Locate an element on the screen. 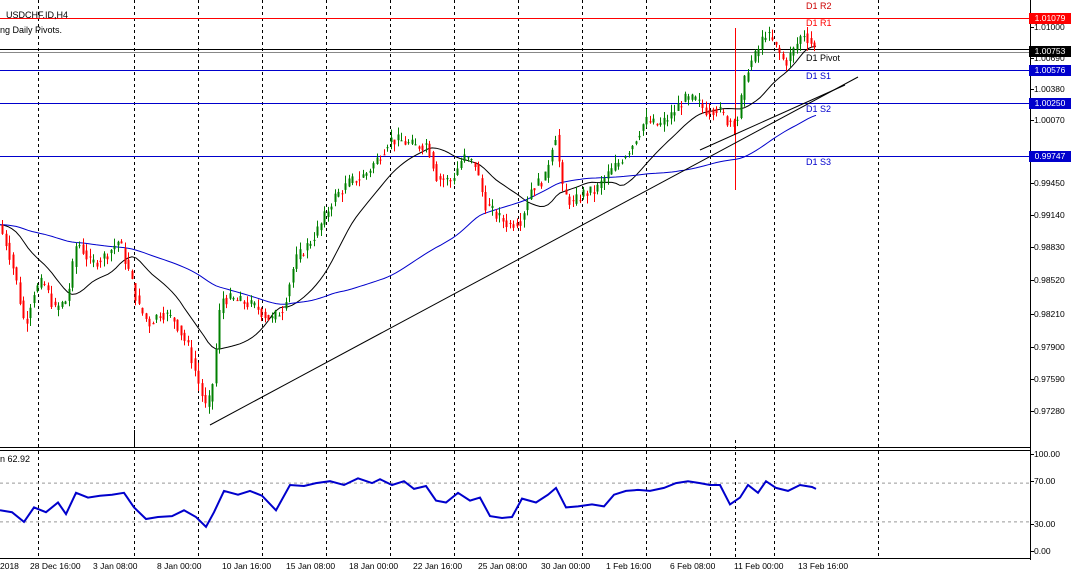 The image size is (1073, 575). oscillator-pane is located at coordinates (515, 503).